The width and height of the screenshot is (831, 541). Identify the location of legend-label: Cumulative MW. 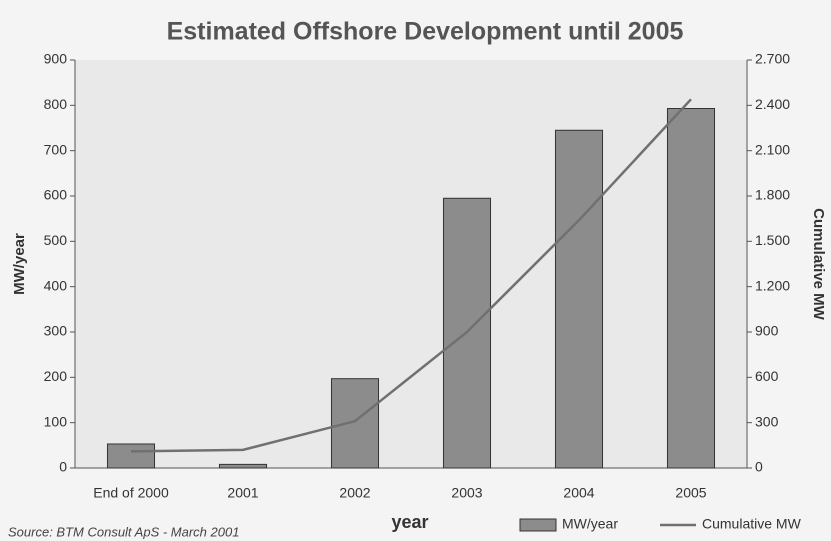
(752, 524).